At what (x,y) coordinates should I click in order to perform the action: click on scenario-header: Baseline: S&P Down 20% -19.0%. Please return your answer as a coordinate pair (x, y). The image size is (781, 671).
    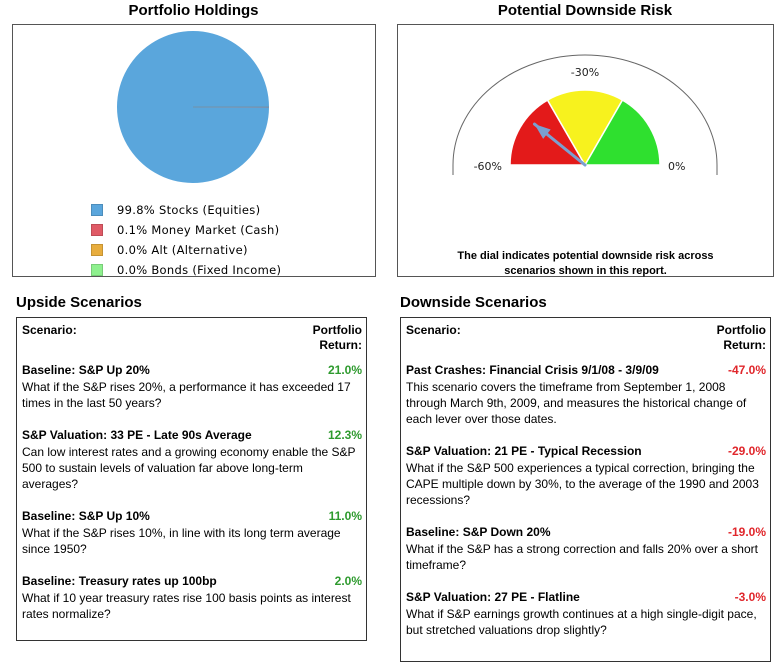
    Looking at the image, I should click on (586, 532).